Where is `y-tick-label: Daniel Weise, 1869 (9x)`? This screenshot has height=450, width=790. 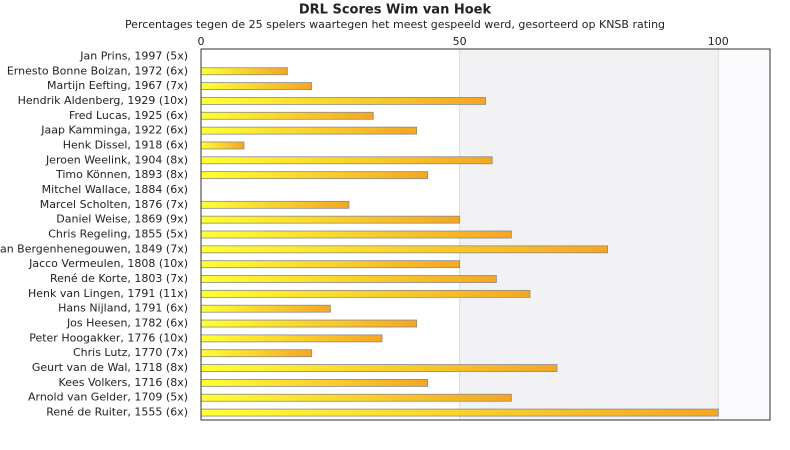 y-tick-label: Daniel Weise, 1869 (9x) is located at coordinates (122, 219).